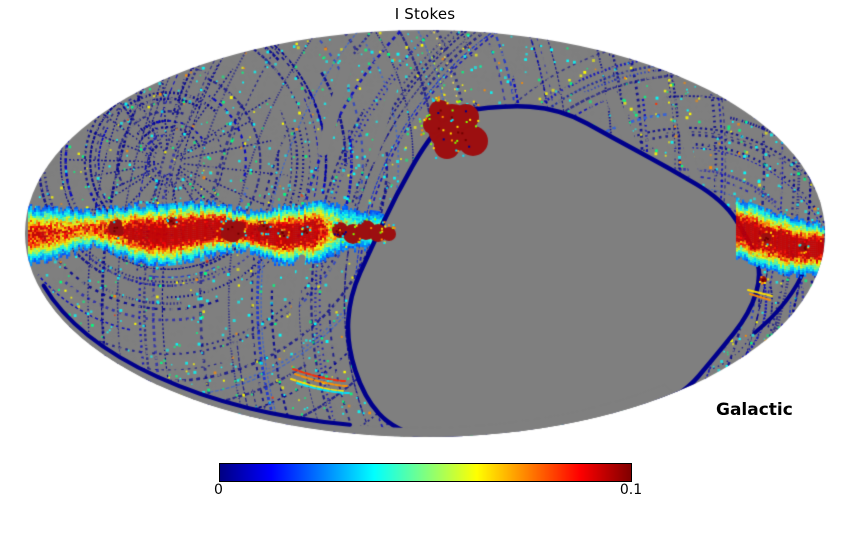  I want to click on colorbar, so click(425, 472).